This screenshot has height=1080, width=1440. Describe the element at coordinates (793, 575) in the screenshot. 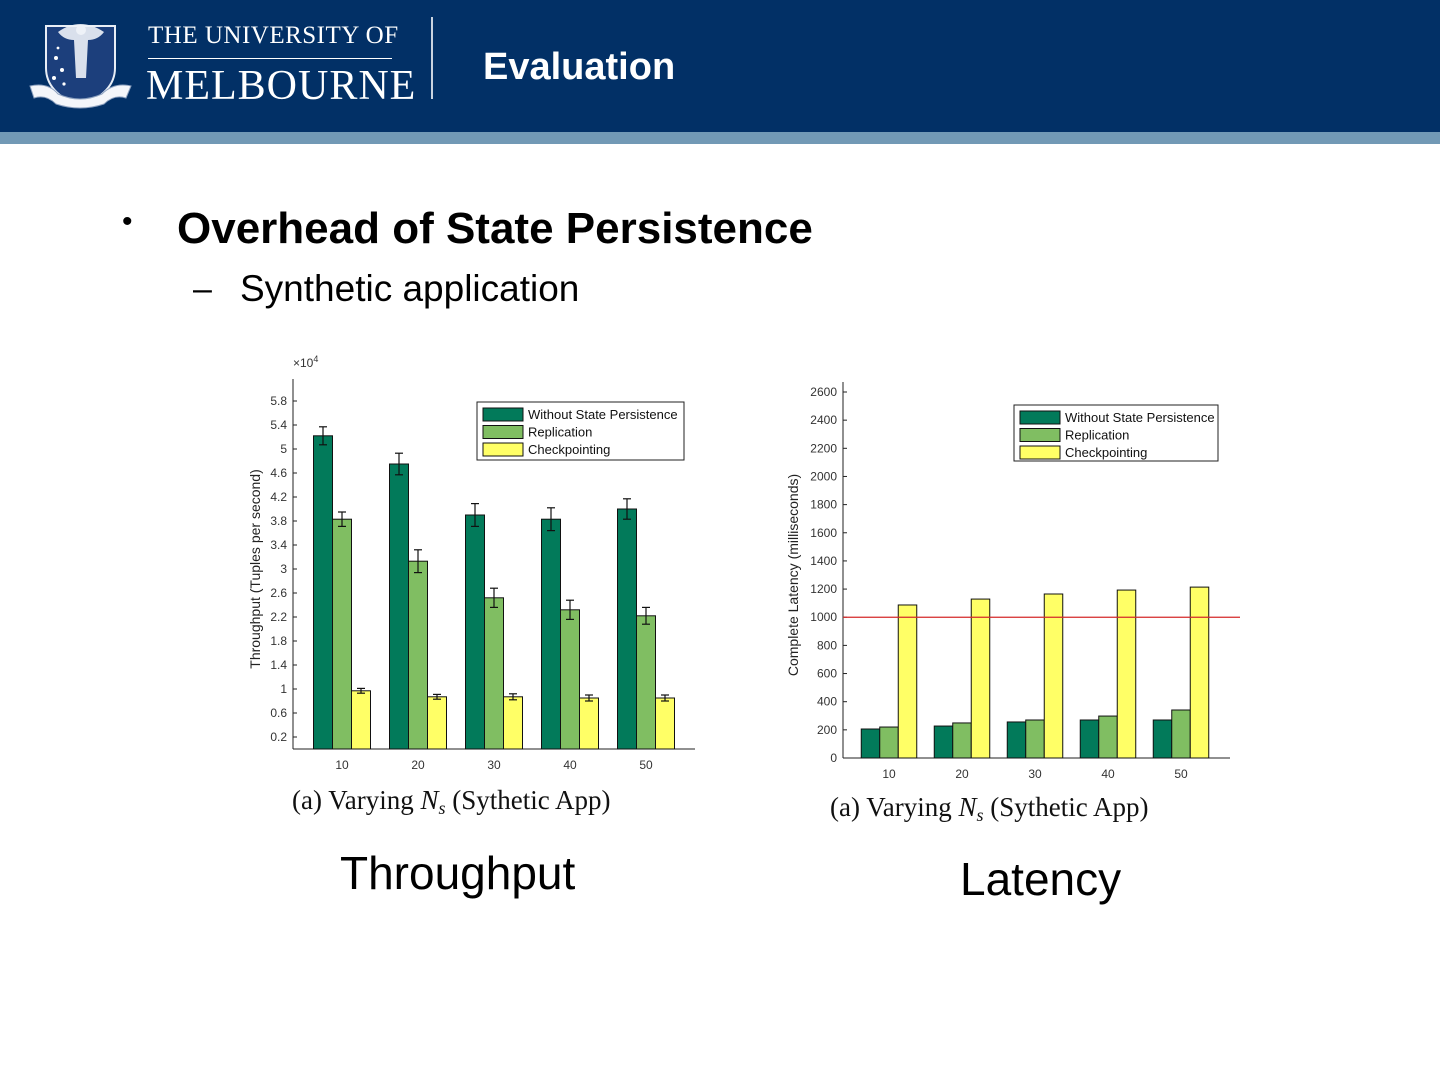

I see `y-axis-label: Complete Latency (milliseconds)` at that location.